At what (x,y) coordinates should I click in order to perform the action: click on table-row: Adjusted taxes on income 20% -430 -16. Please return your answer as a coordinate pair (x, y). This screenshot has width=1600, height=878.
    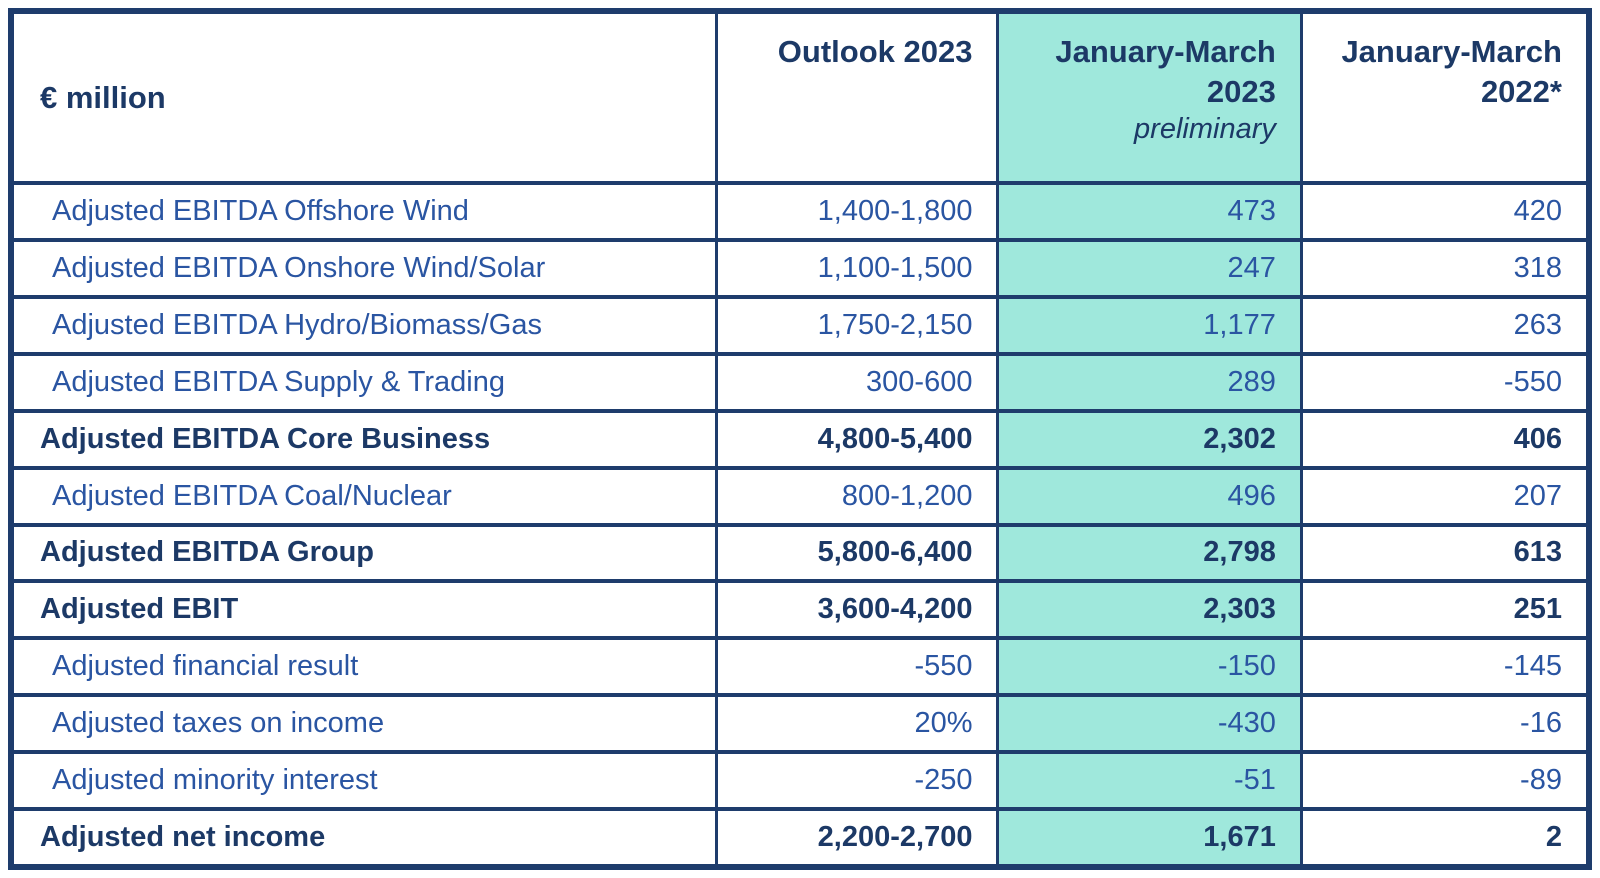
    Looking at the image, I should click on (800, 722).